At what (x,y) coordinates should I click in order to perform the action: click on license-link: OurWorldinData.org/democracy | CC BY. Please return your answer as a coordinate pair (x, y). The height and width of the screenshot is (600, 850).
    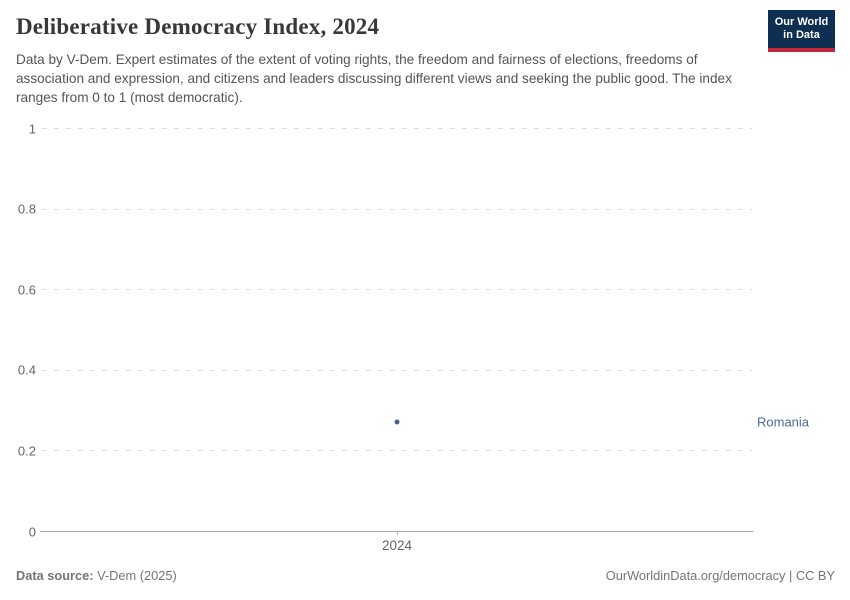
    Looking at the image, I should click on (720, 575).